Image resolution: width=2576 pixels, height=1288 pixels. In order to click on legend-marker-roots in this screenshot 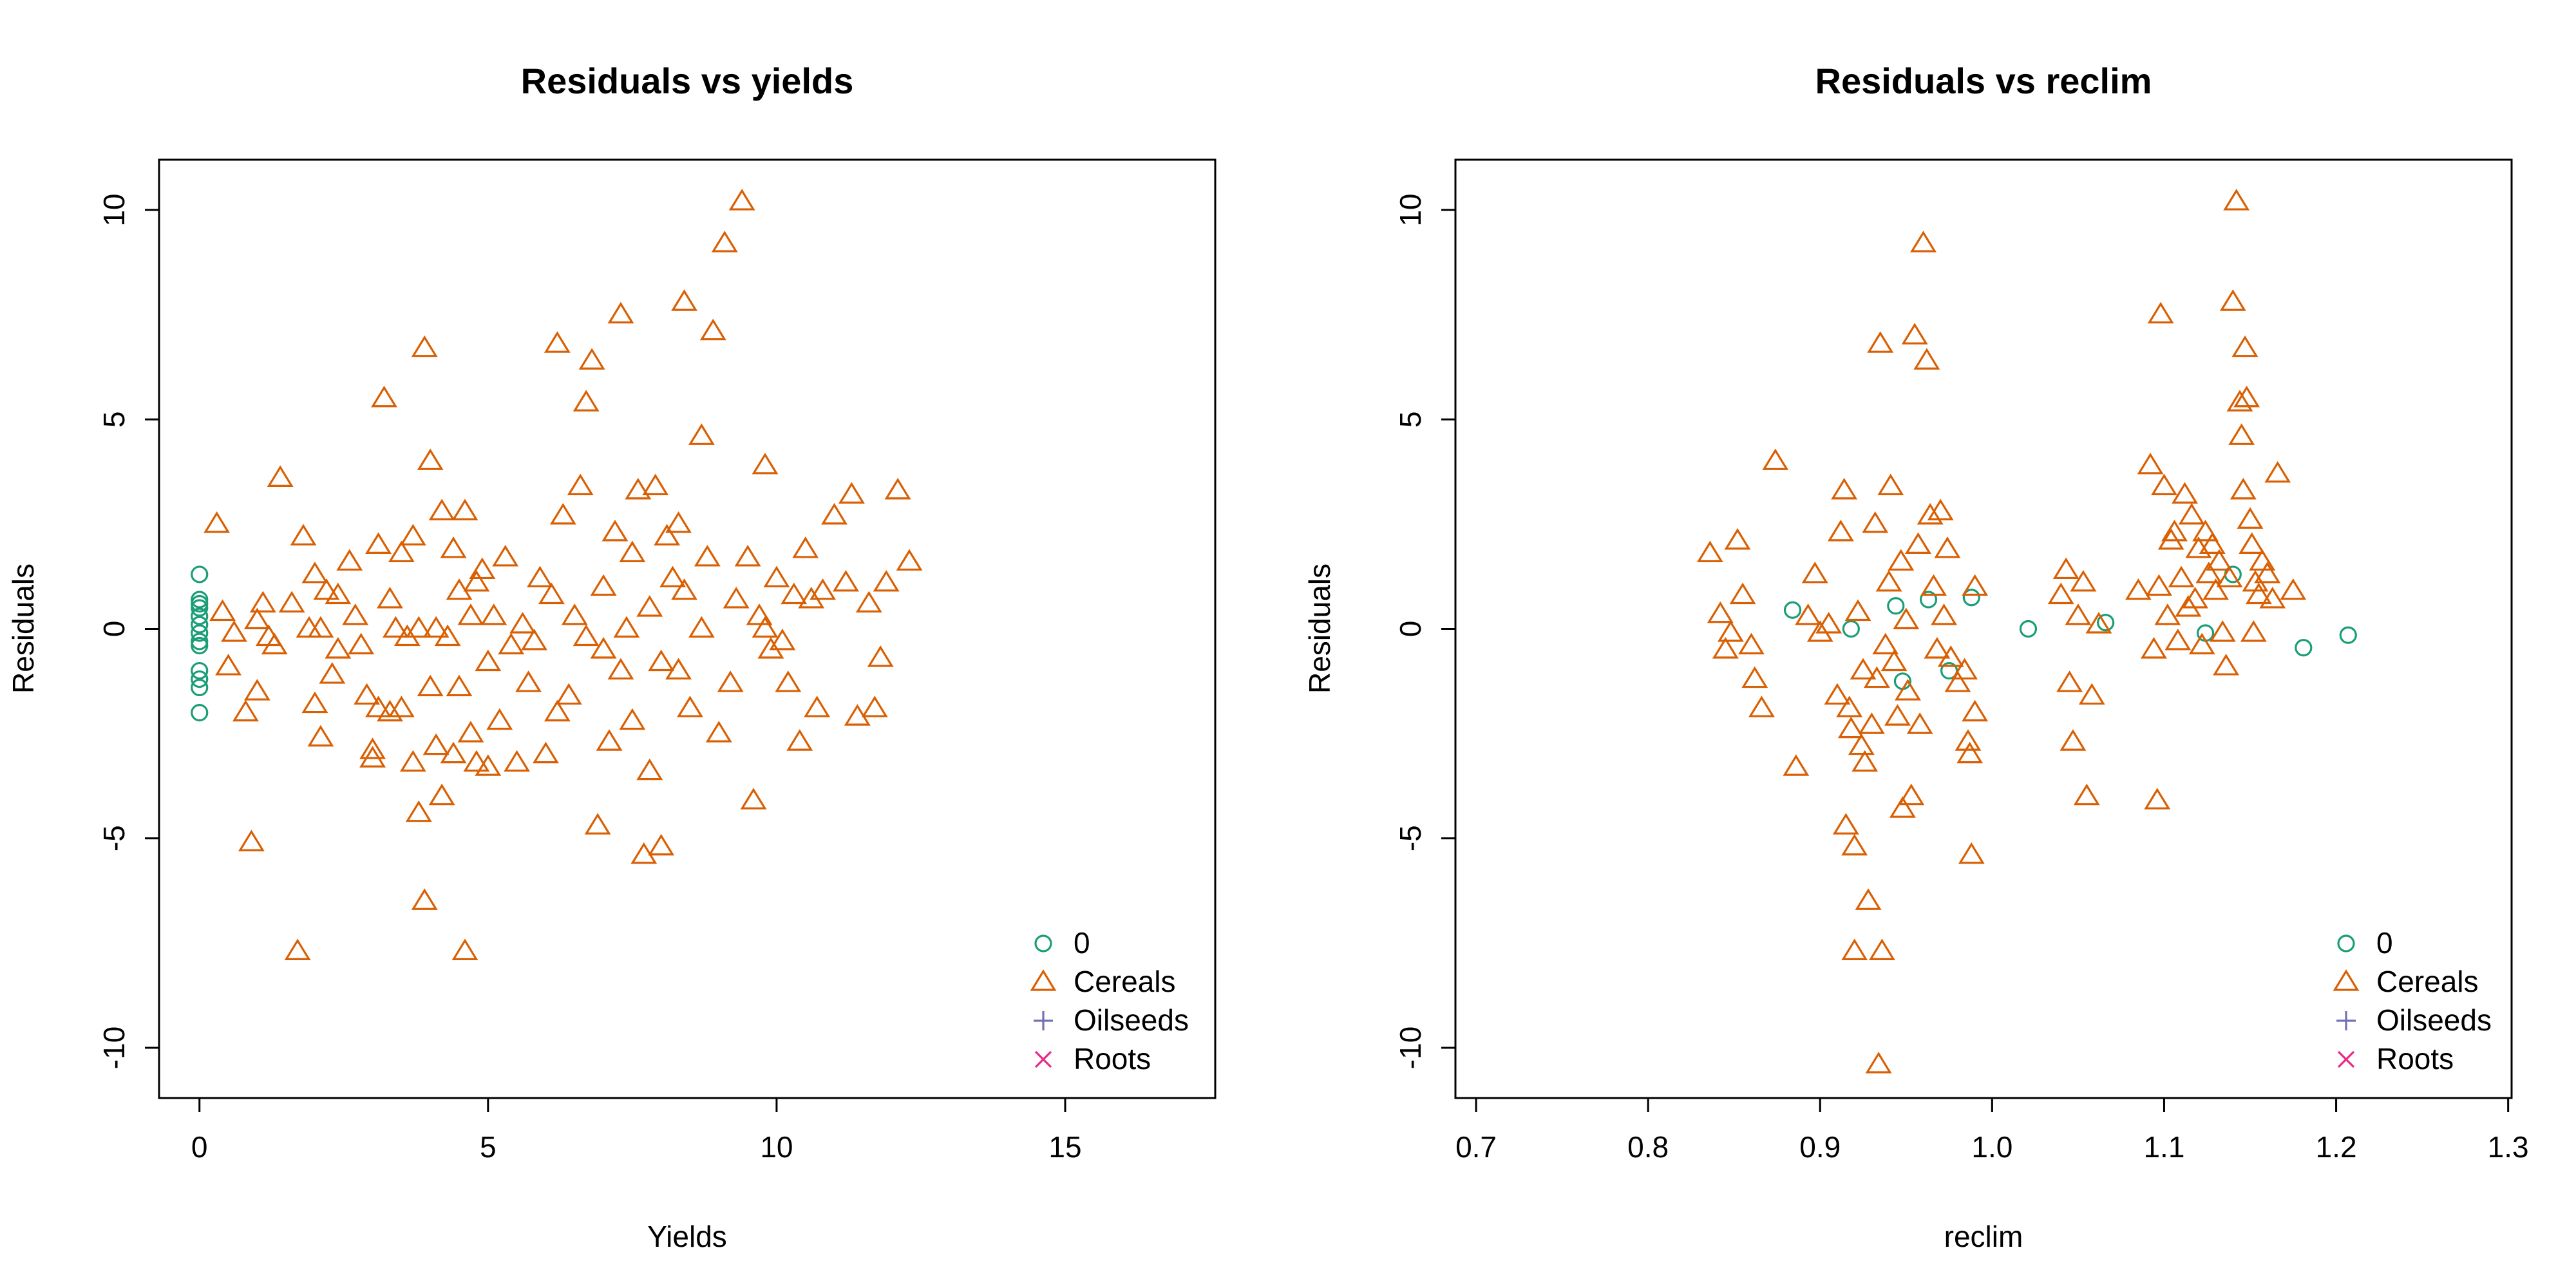, I will do `click(1043, 1059)`.